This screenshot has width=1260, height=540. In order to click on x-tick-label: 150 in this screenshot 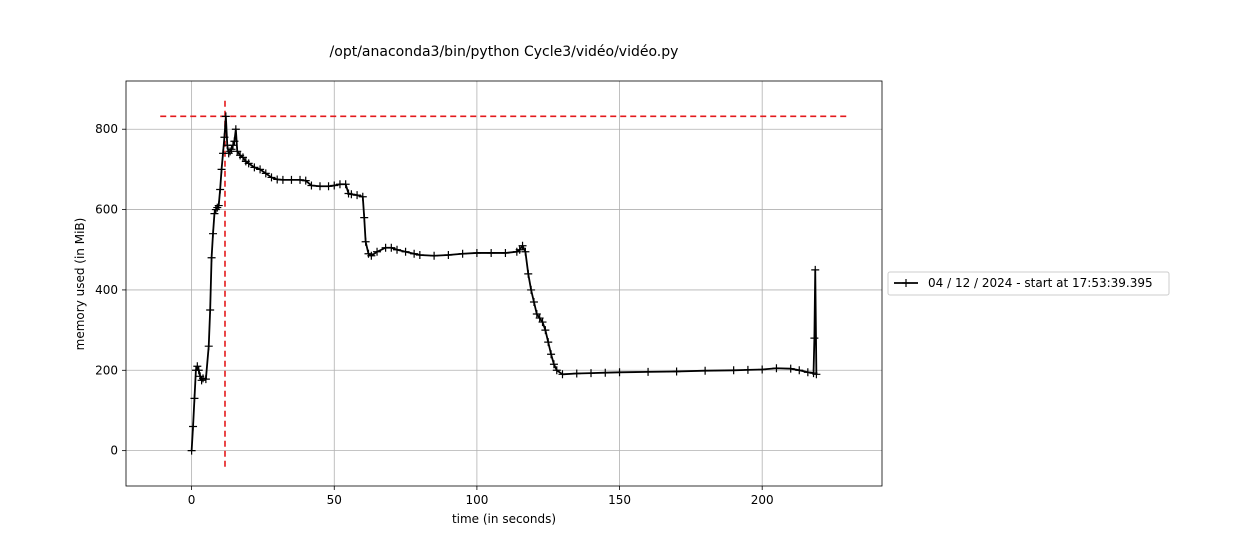, I will do `click(619, 500)`.